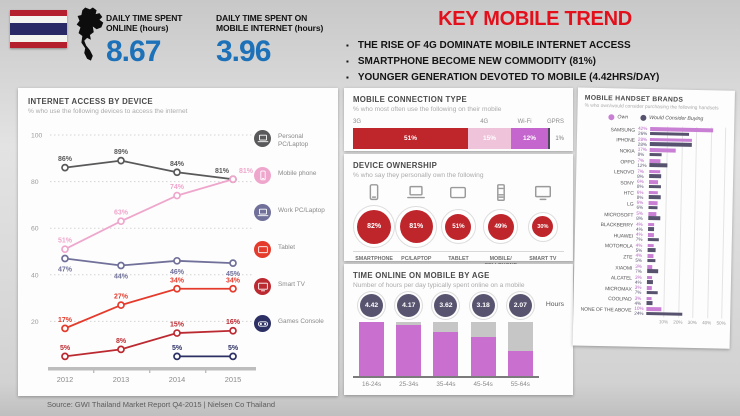  Describe the element at coordinates (549, 138) in the screenshot. I see `segment-gprs` at that location.